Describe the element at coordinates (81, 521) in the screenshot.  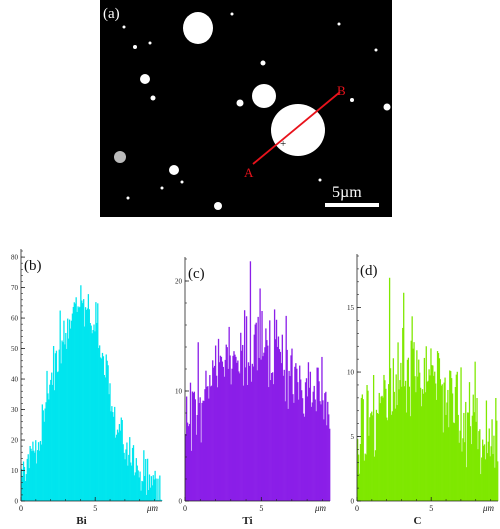
I see `element-label: Bi` at that location.